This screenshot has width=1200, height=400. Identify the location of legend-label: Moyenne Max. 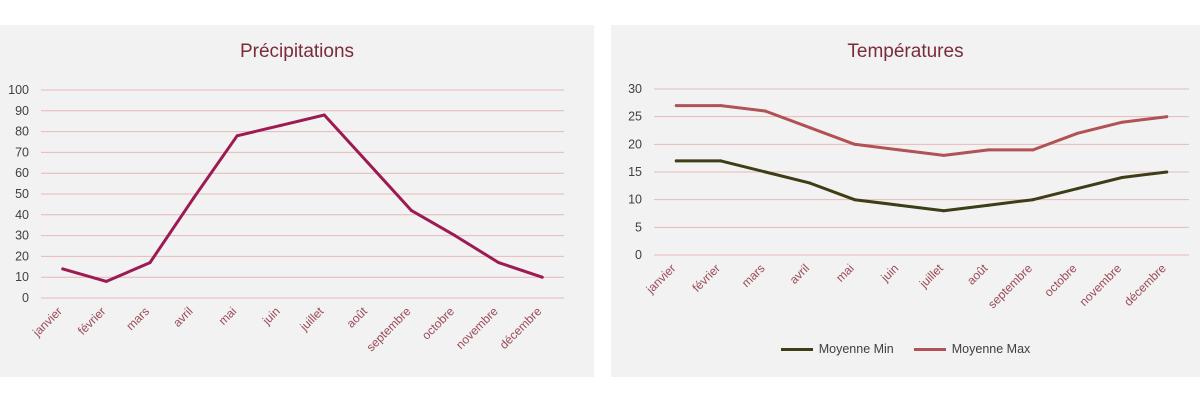
(991, 349).